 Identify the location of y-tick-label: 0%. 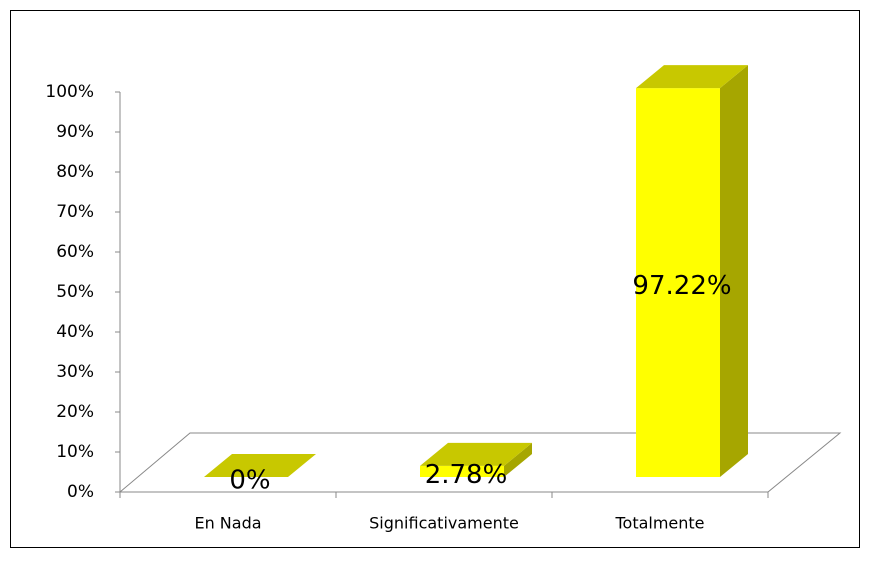
(80, 492).